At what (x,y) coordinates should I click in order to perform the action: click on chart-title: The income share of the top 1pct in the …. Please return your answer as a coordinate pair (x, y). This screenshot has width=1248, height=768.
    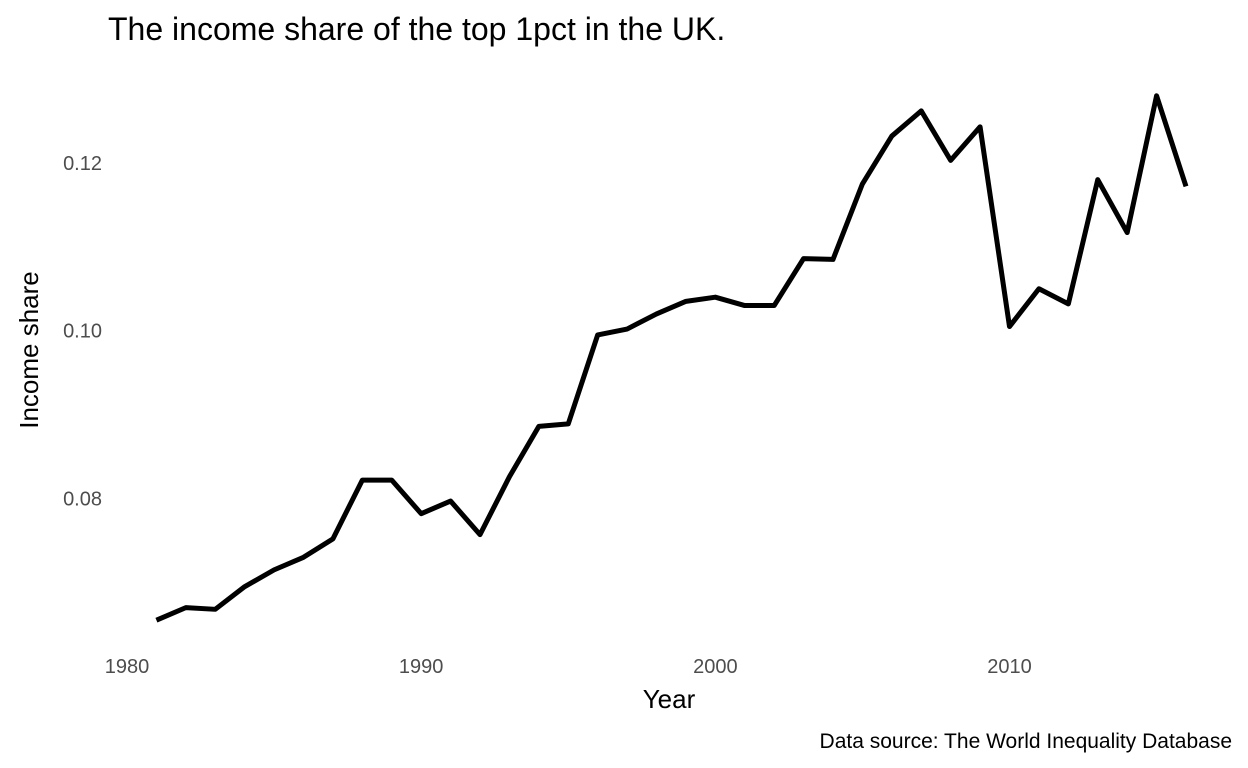
    Looking at the image, I should click on (416, 29).